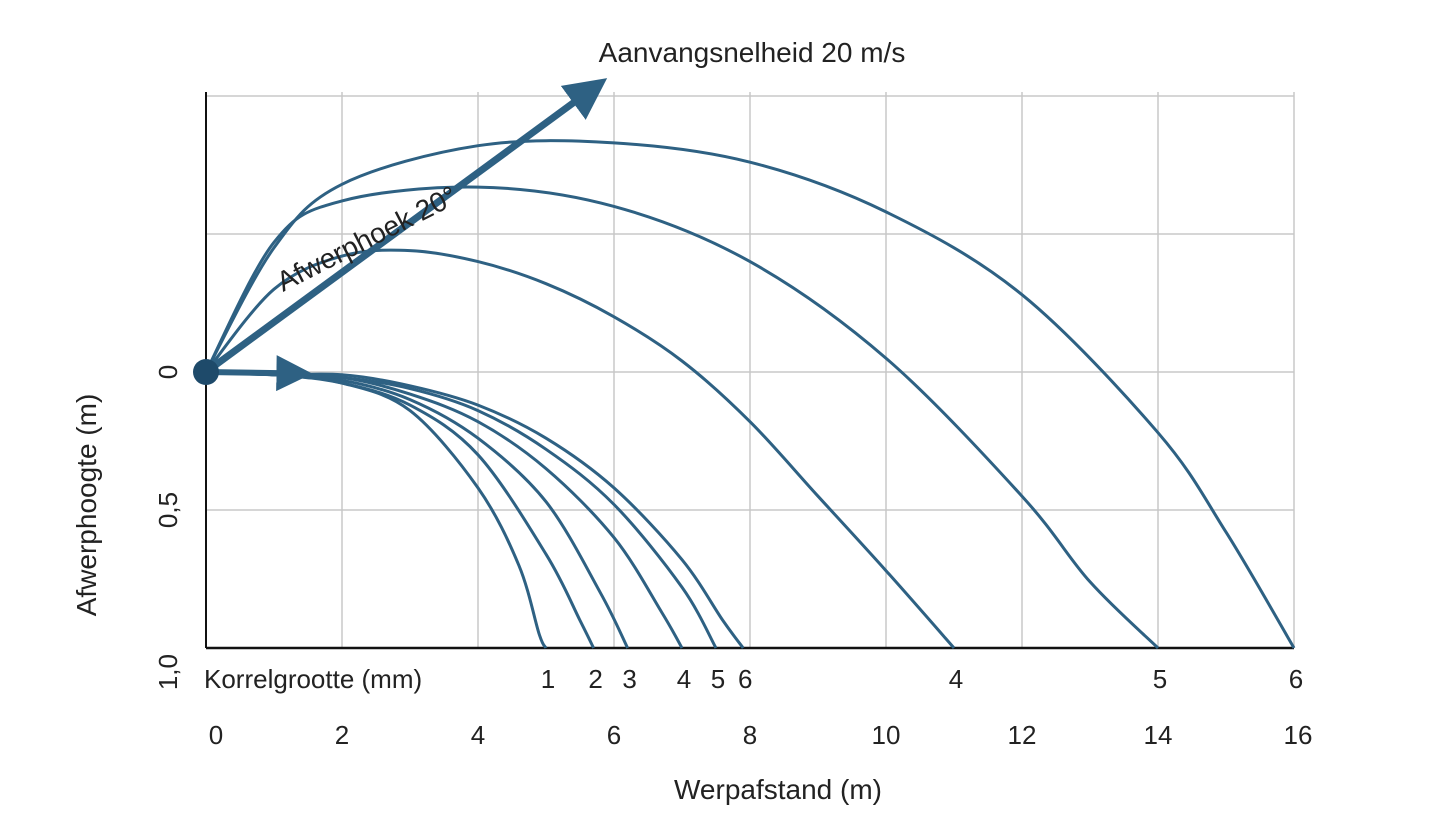 This screenshot has width=1443, height=840. Describe the element at coordinates (548, 679) in the screenshot. I see `grain-size-label-horizontal-1: 1` at that location.